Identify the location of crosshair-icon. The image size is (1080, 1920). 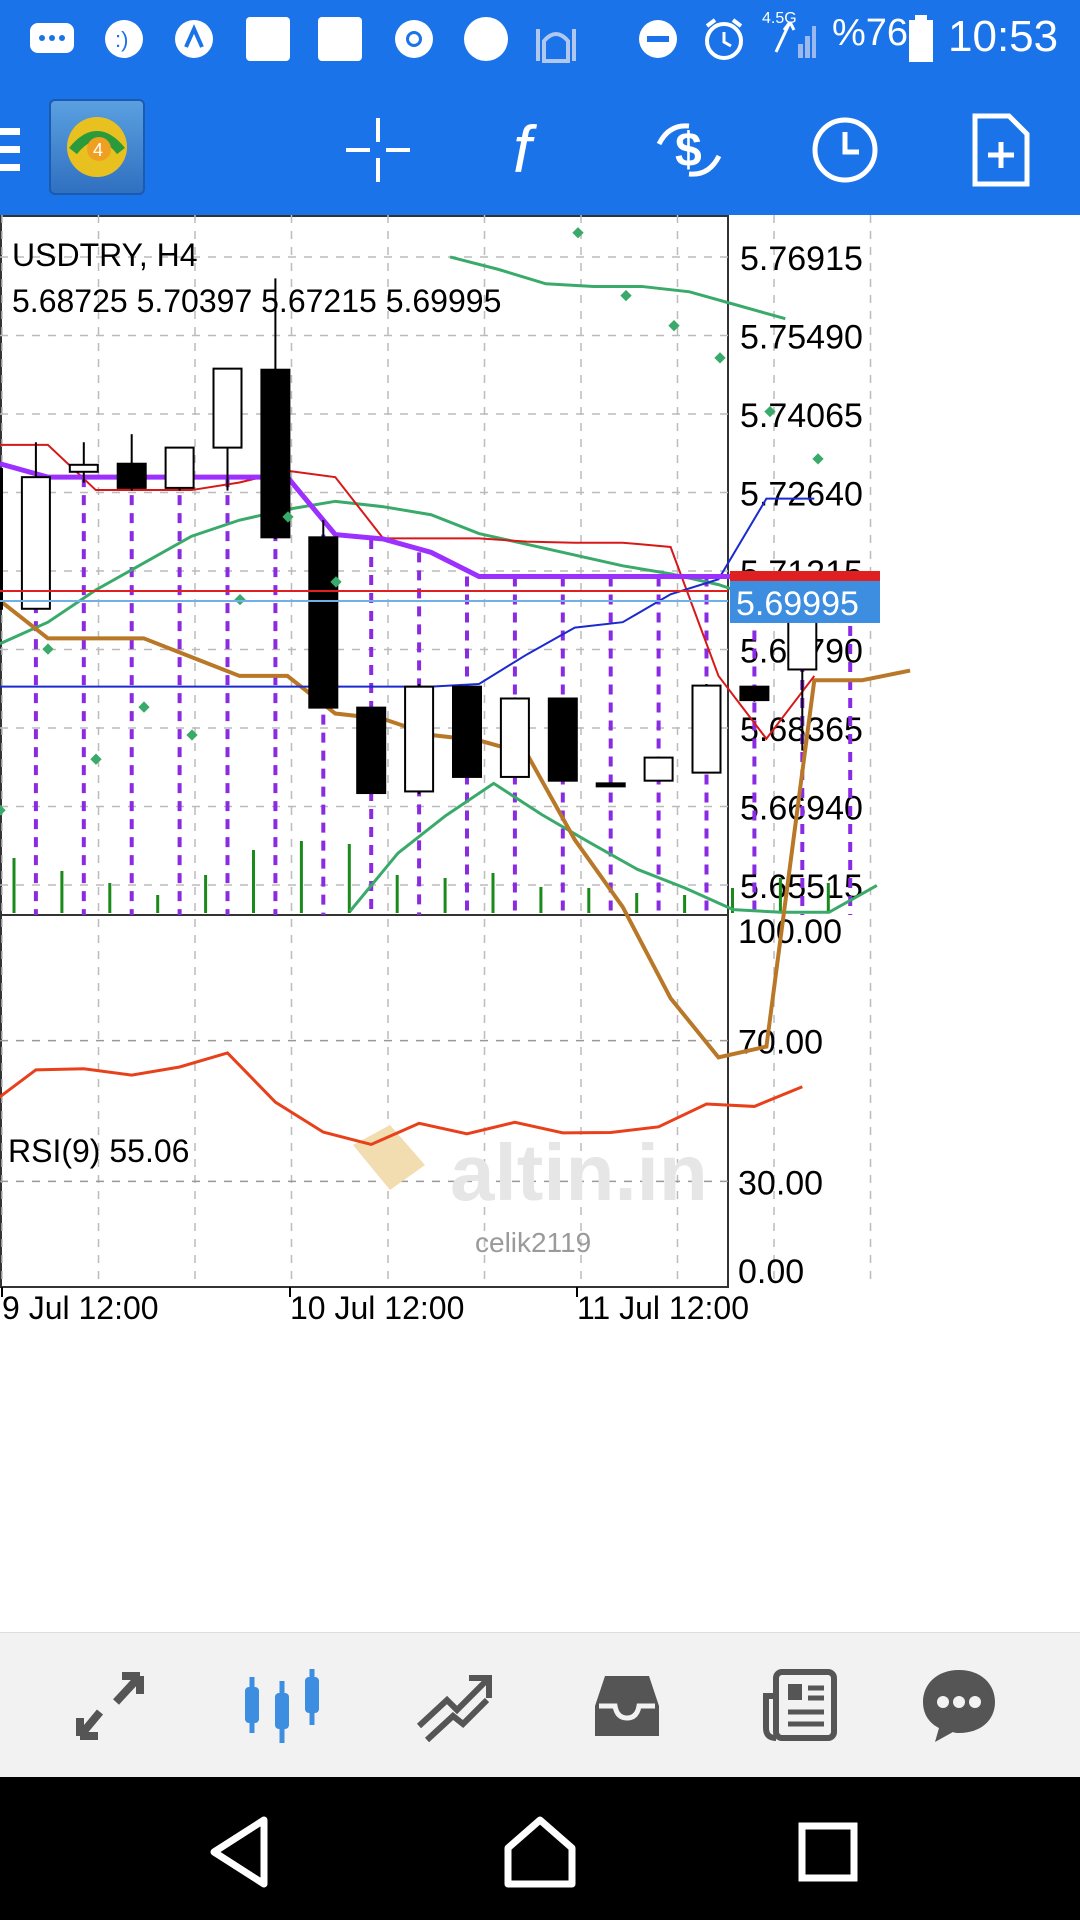
(378, 150).